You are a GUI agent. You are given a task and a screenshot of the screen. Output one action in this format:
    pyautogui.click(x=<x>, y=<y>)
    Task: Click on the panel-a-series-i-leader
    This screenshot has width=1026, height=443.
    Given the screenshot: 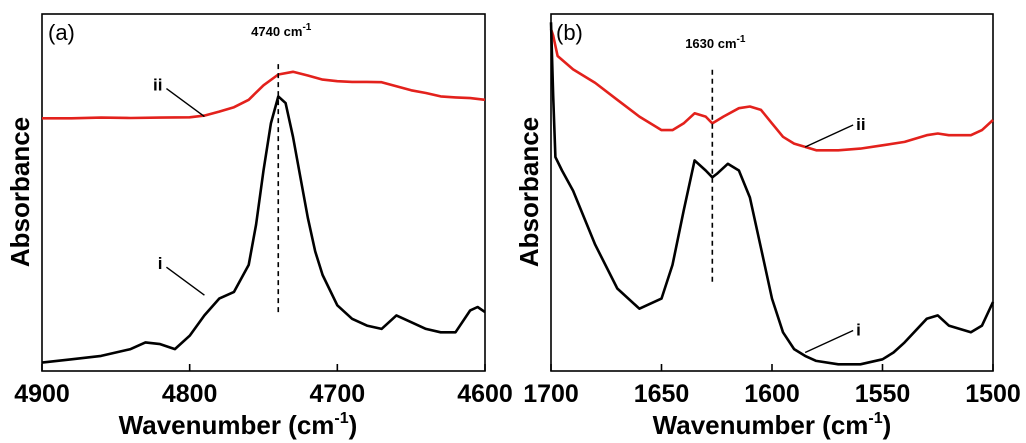 What is the action you would take?
    pyautogui.click(x=185, y=281)
    